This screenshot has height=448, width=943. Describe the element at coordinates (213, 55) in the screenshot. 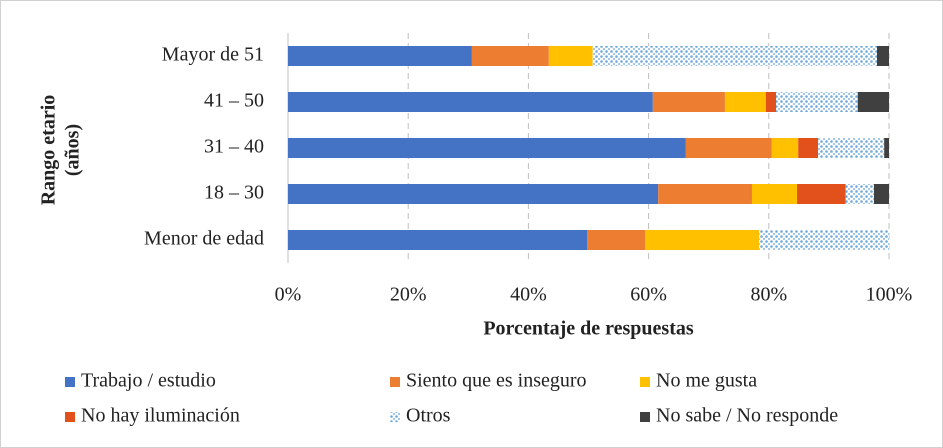

I see `y-tick-label: Mayor de 51` at that location.